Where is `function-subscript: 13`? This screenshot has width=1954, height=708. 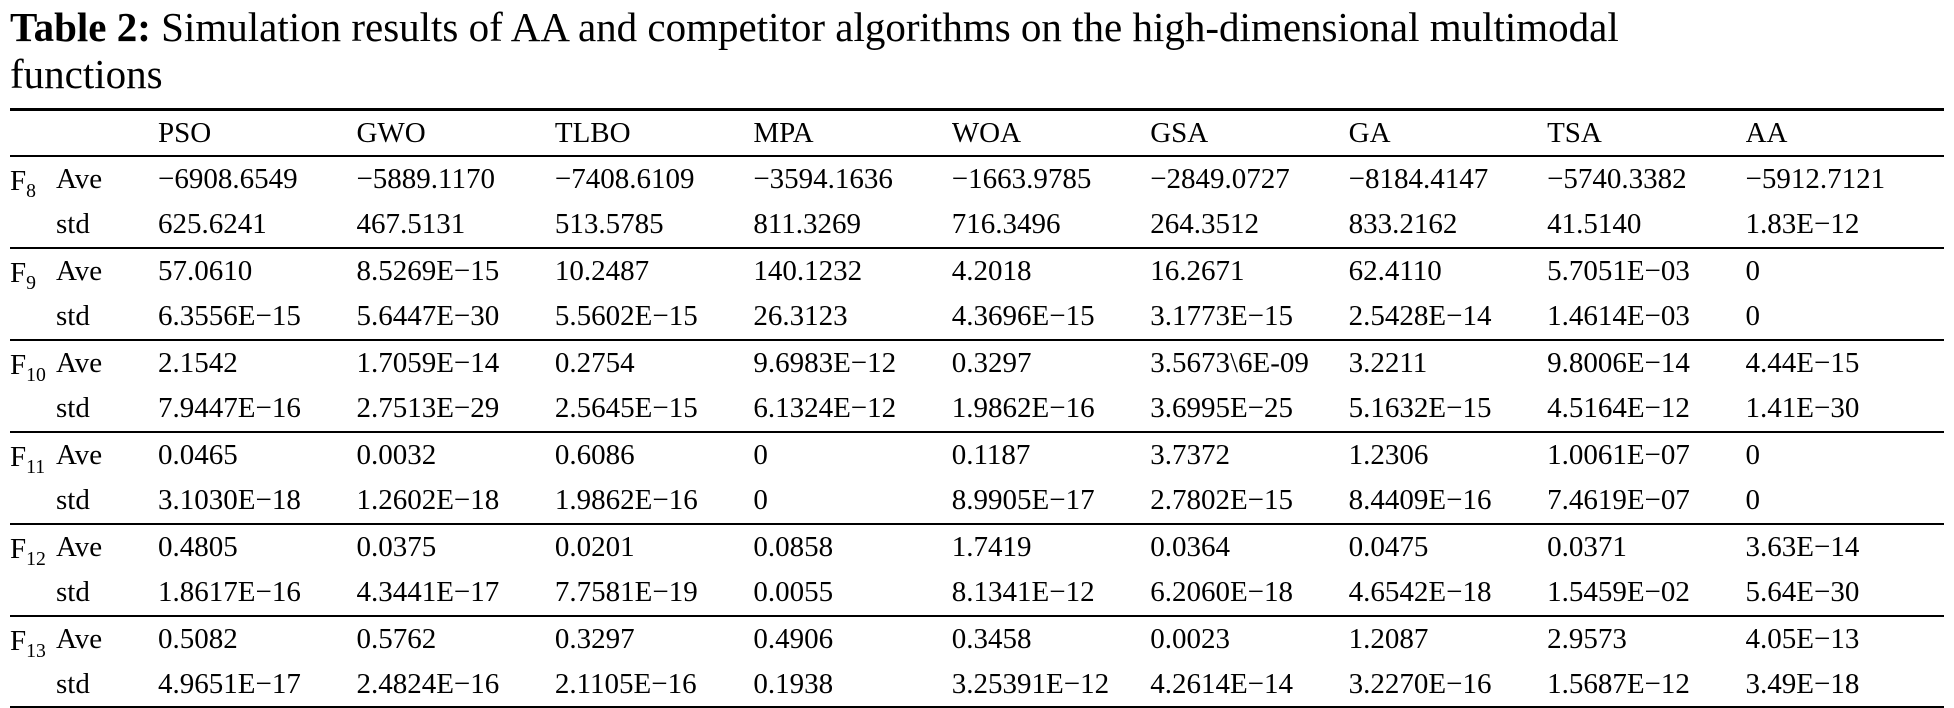
function-subscript: 13 is located at coordinates (36, 650).